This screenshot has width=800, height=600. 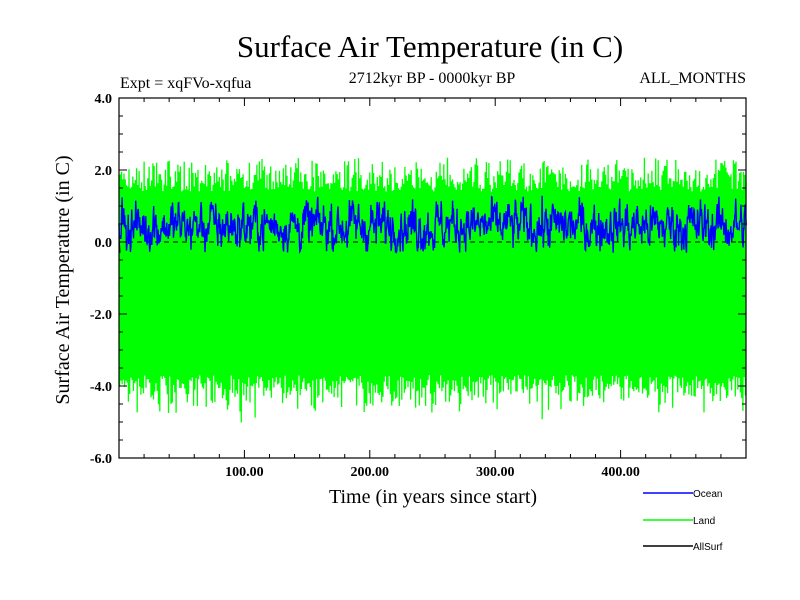 What do you see at coordinates (104, 99) in the screenshot?
I see `y-tick-label: 4.0` at bounding box center [104, 99].